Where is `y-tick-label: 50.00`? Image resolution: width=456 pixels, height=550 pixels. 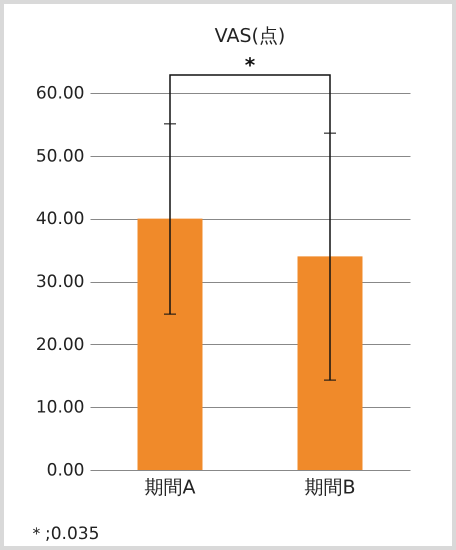
y-tick-label: 50.00 is located at coordinates (60, 156).